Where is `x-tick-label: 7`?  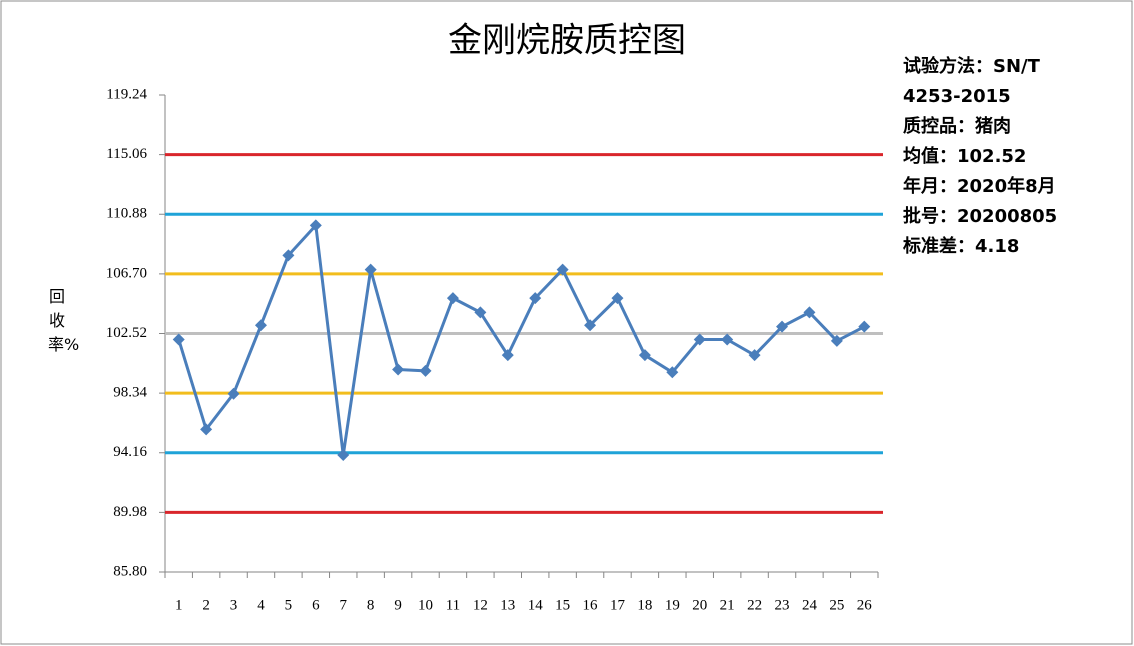 x-tick-label: 7 is located at coordinates (344, 605).